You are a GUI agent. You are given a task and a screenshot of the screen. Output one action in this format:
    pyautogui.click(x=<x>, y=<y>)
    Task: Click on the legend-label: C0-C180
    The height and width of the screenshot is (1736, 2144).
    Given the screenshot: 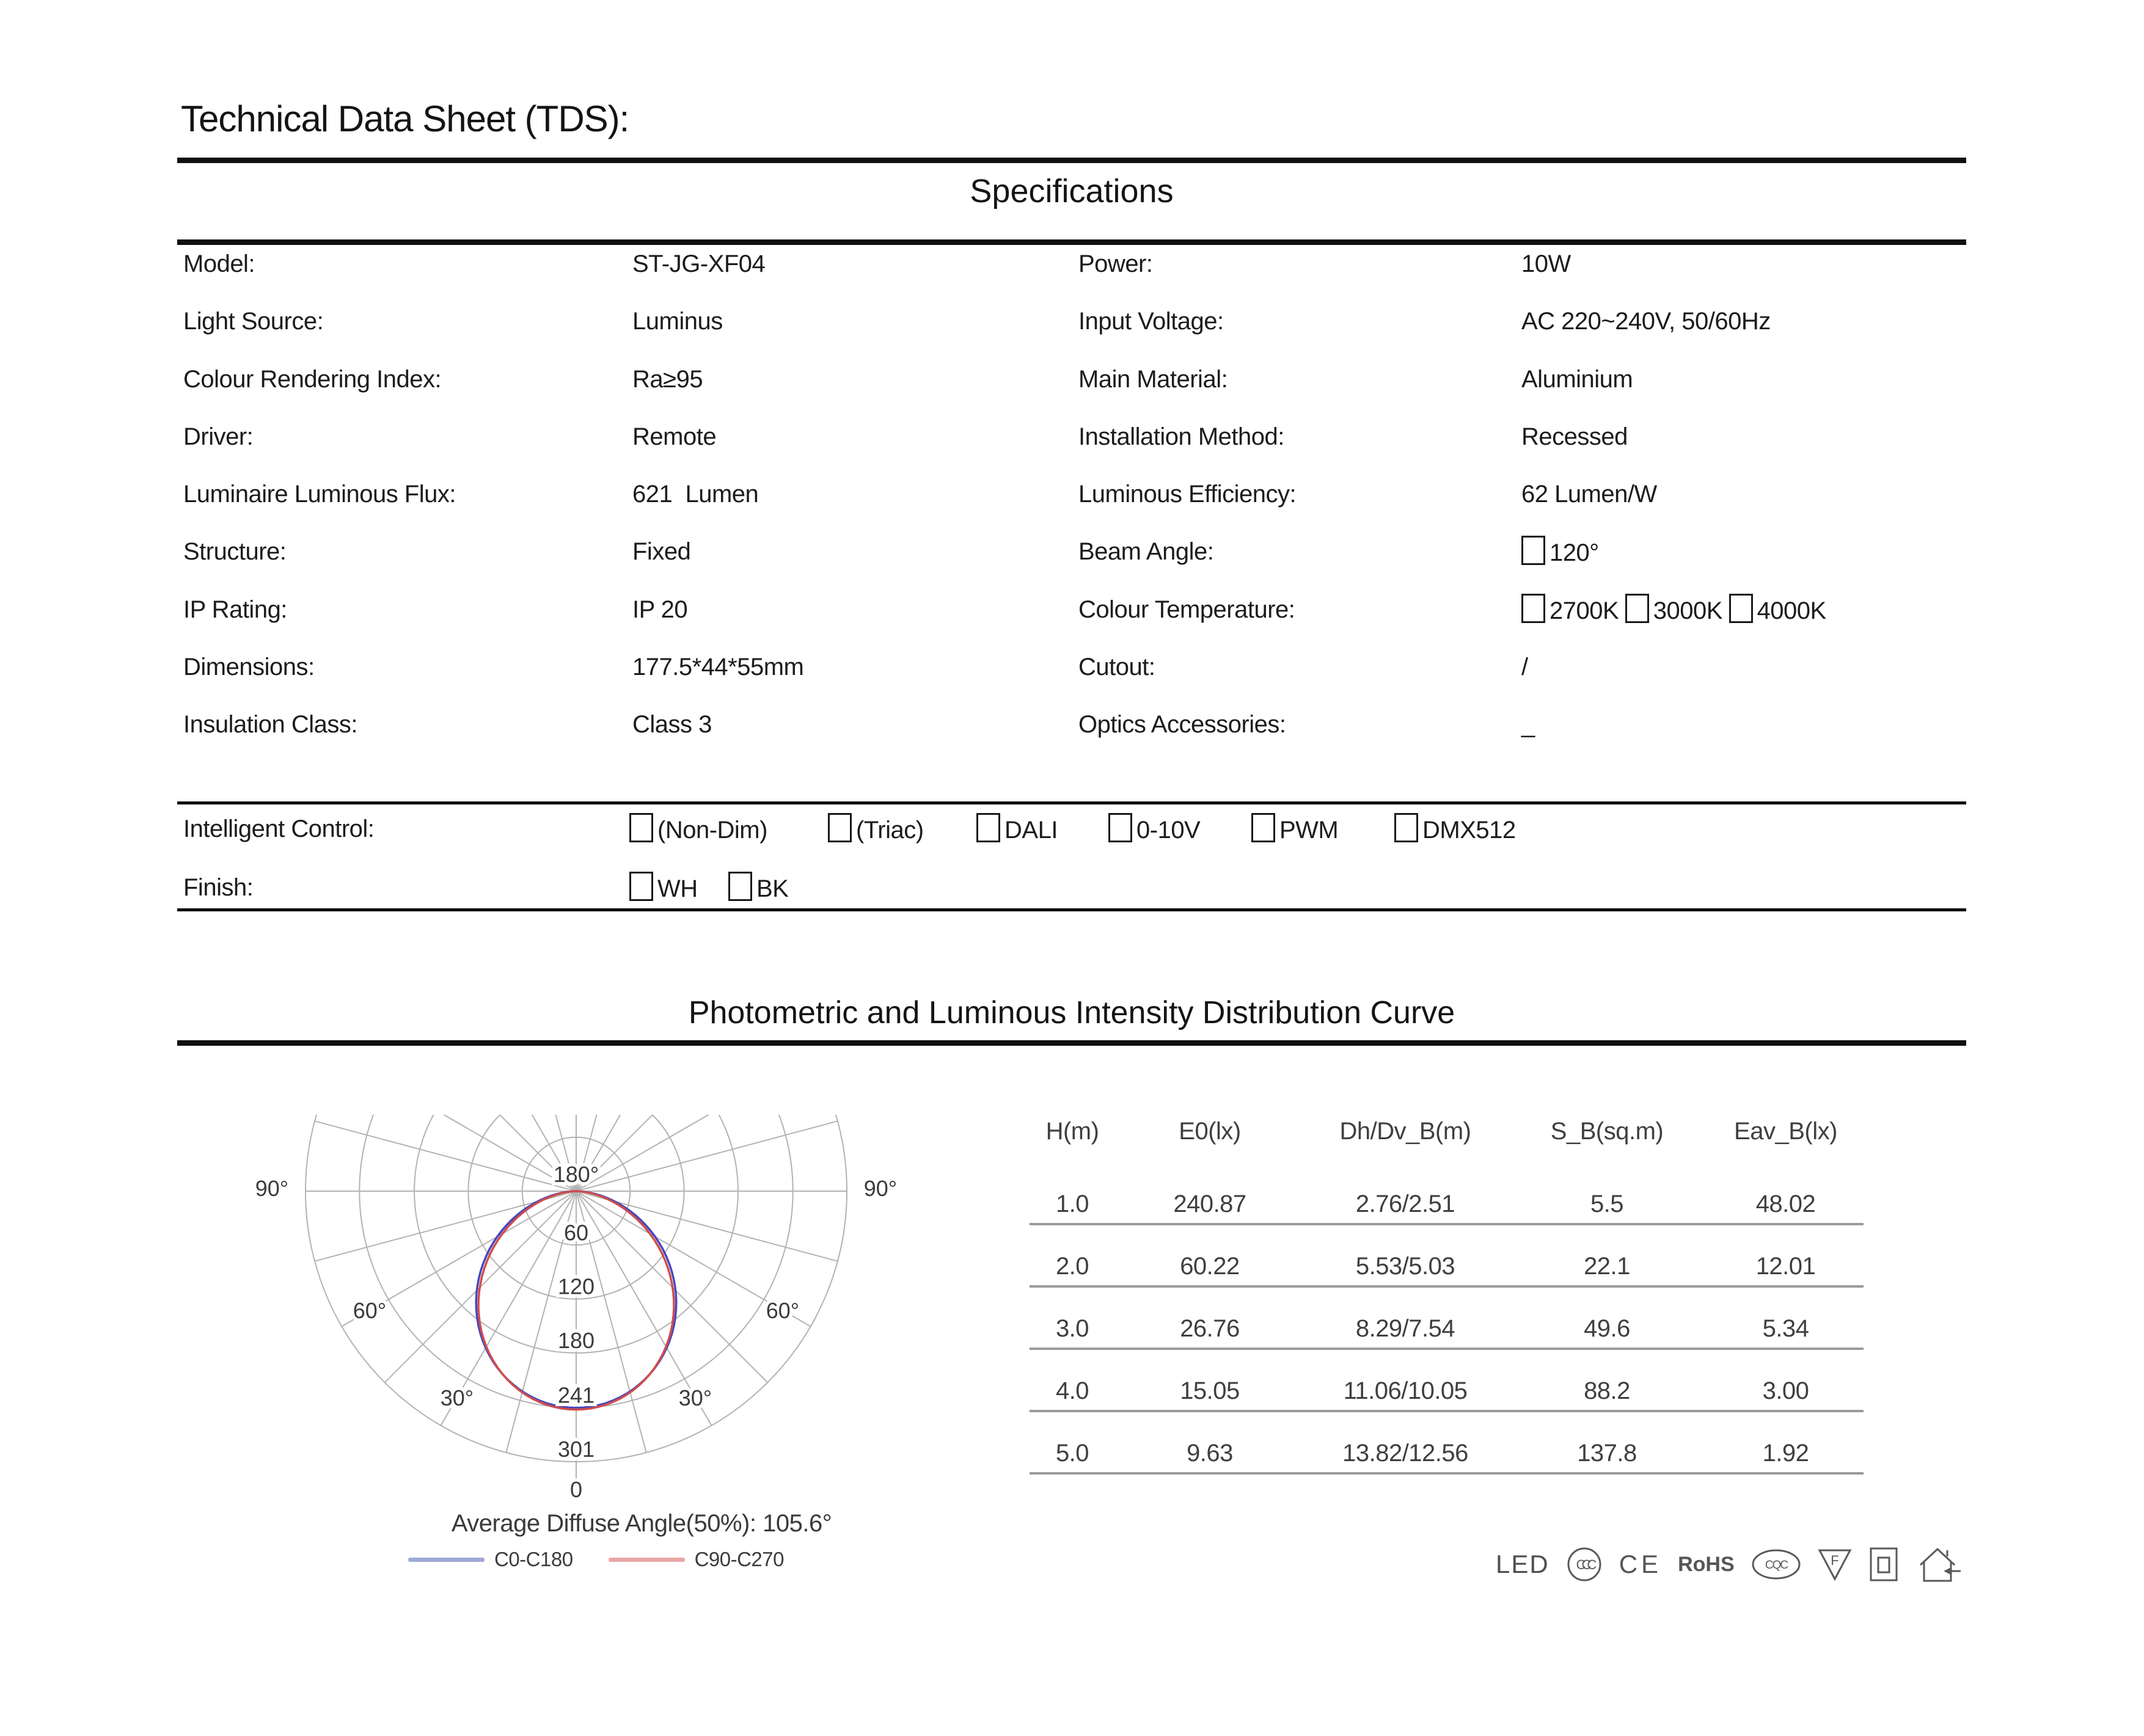 What is the action you would take?
    pyautogui.click(x=533, y=1559)
    